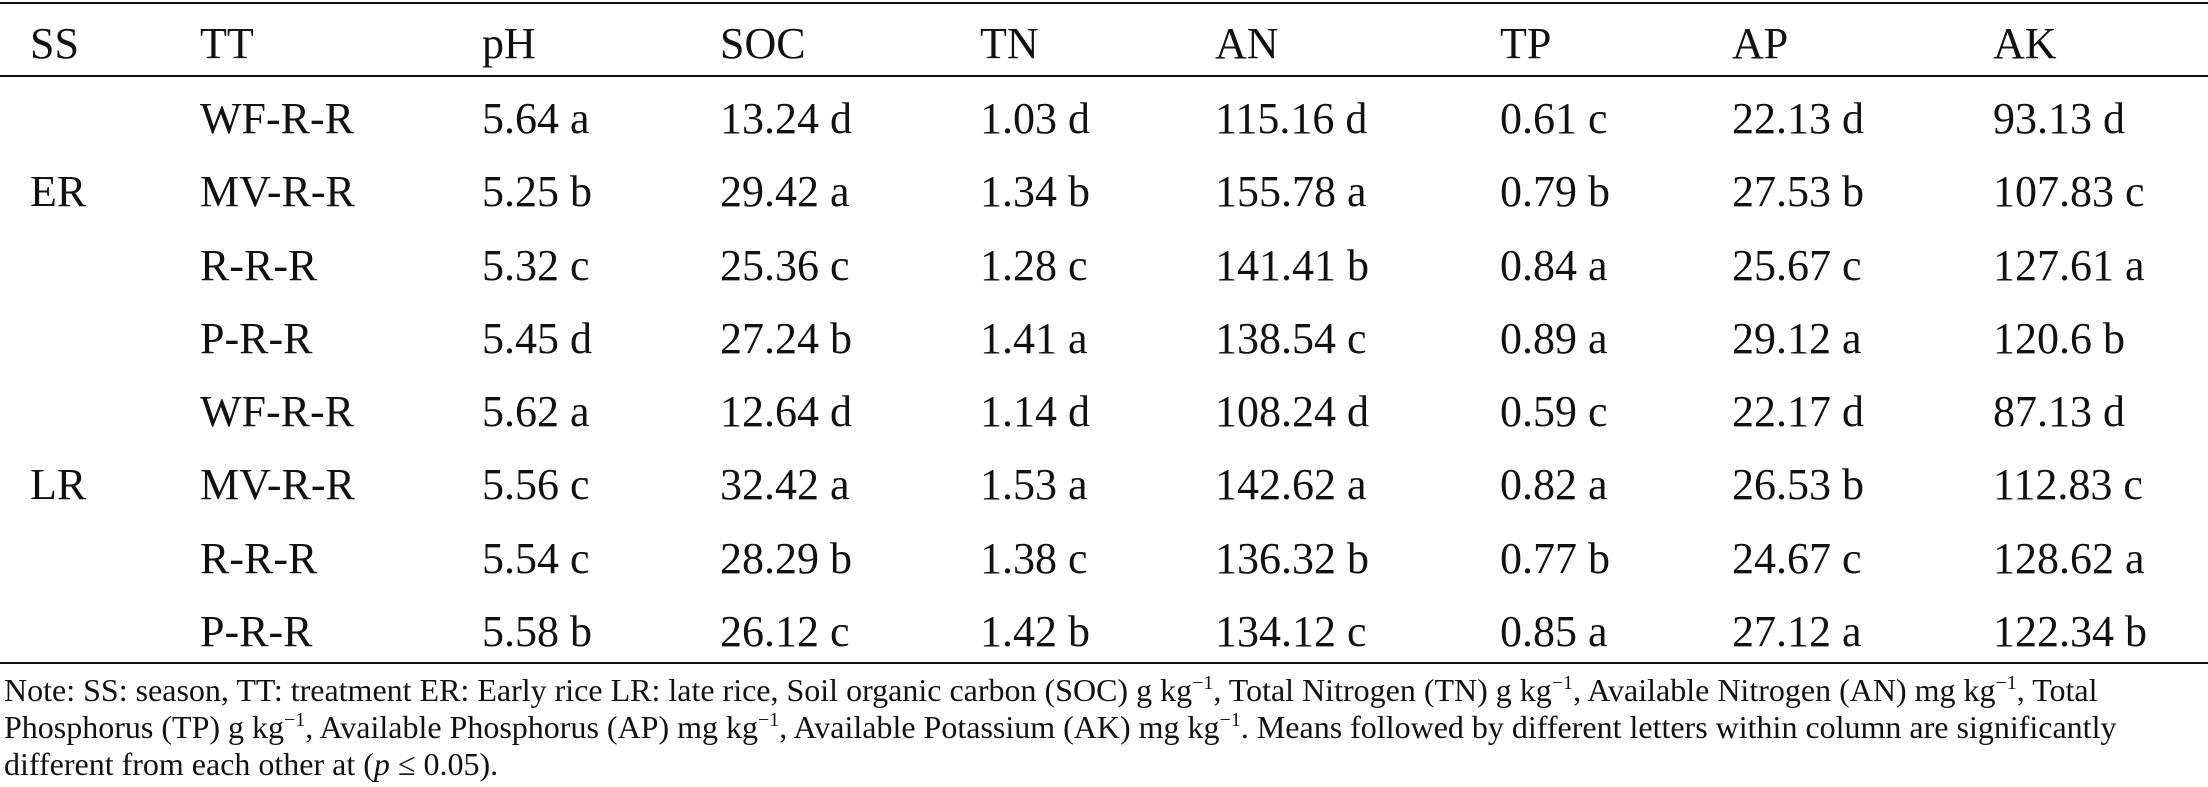 The image size is (2208, 787). Describe the element at coordinates (1104, 663) in the screenshot. I see `table-bottom-rule` at that location.